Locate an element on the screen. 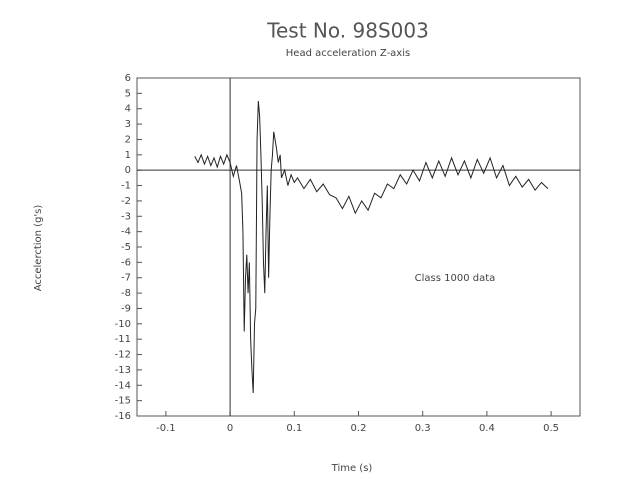 The image size is (623, 484). y-tick-label: -3 is located at coordinates (126, 216).